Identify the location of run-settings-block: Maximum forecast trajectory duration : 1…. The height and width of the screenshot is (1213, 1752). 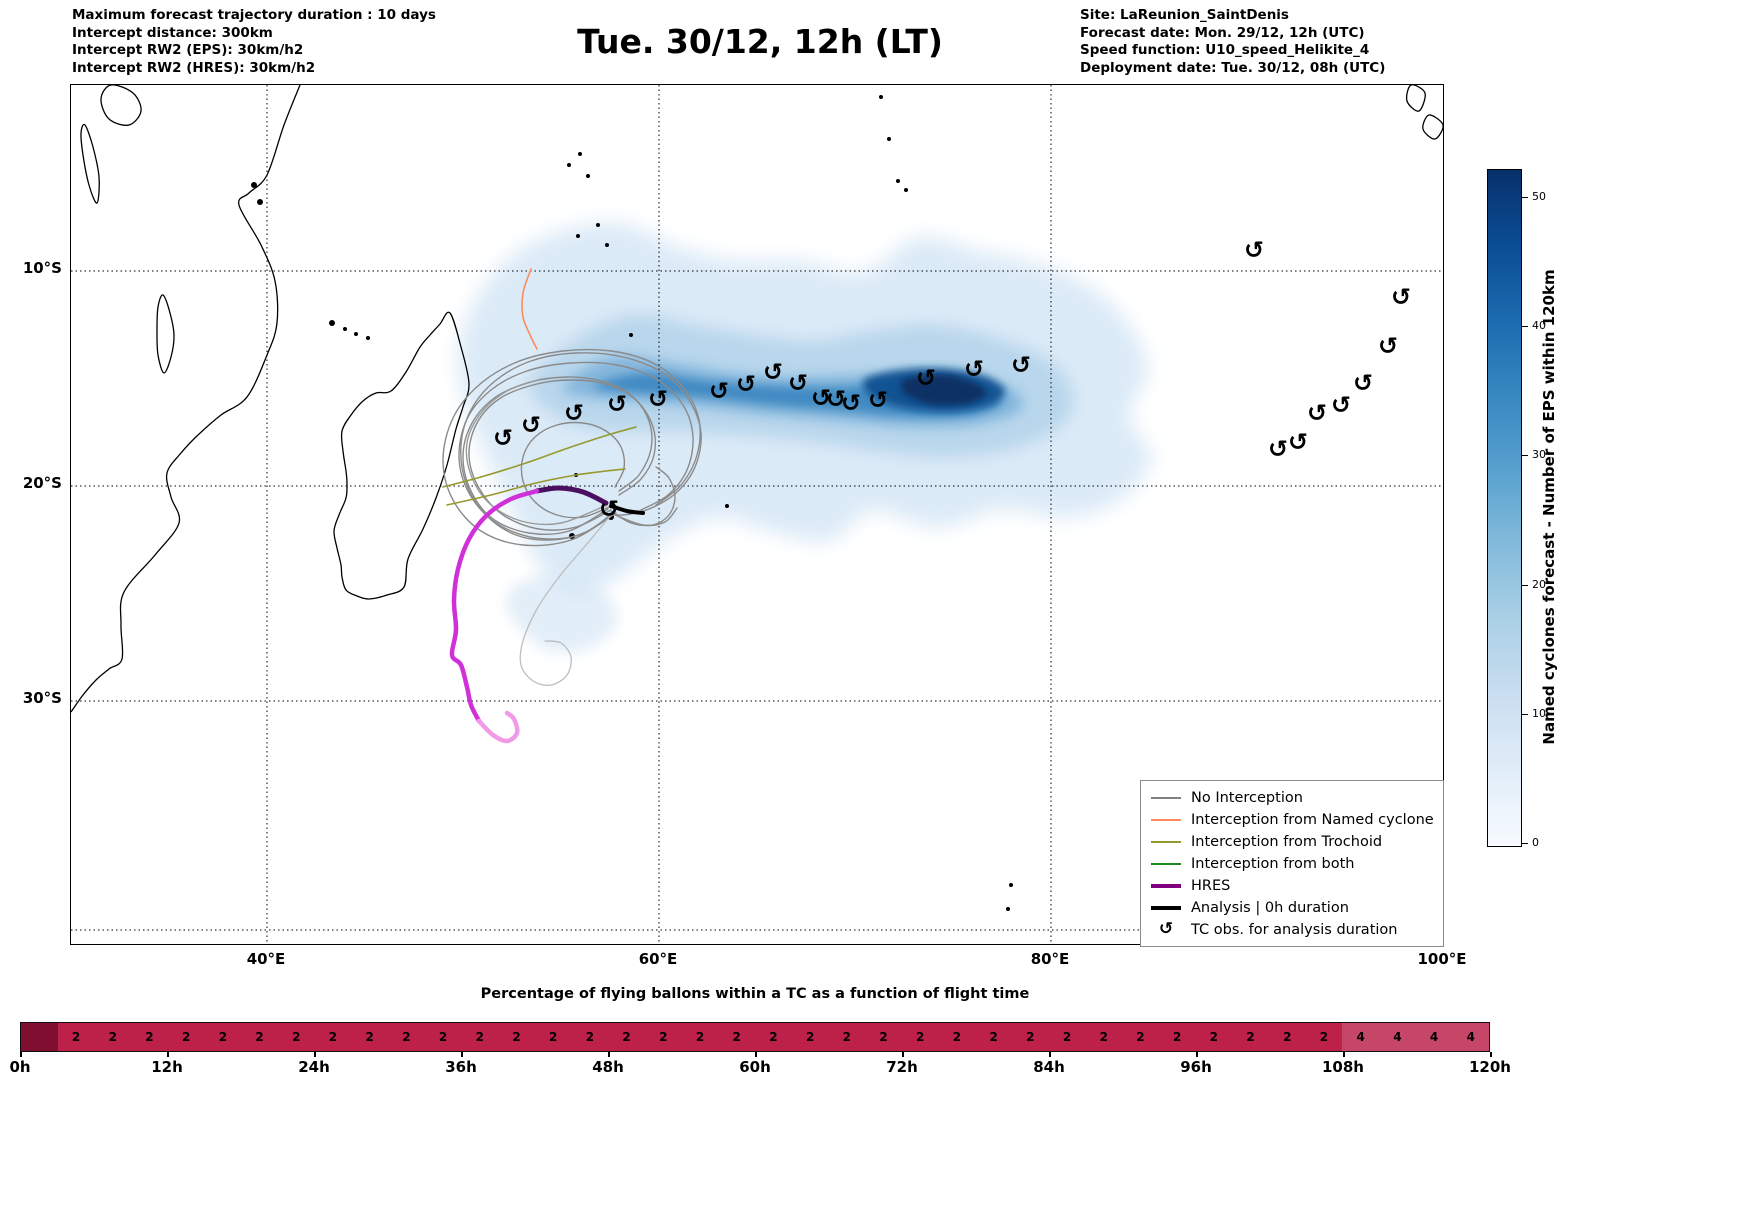
(254, 42).